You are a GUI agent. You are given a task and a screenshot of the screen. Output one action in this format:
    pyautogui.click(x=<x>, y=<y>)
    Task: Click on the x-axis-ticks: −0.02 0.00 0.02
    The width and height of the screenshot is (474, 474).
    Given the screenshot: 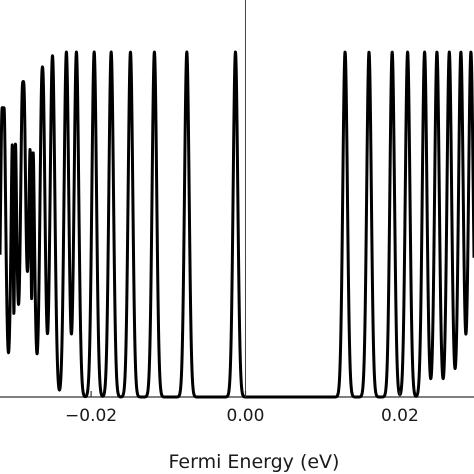 What is the action you would take?
    pyautogui.click(x=242, y=408)
    